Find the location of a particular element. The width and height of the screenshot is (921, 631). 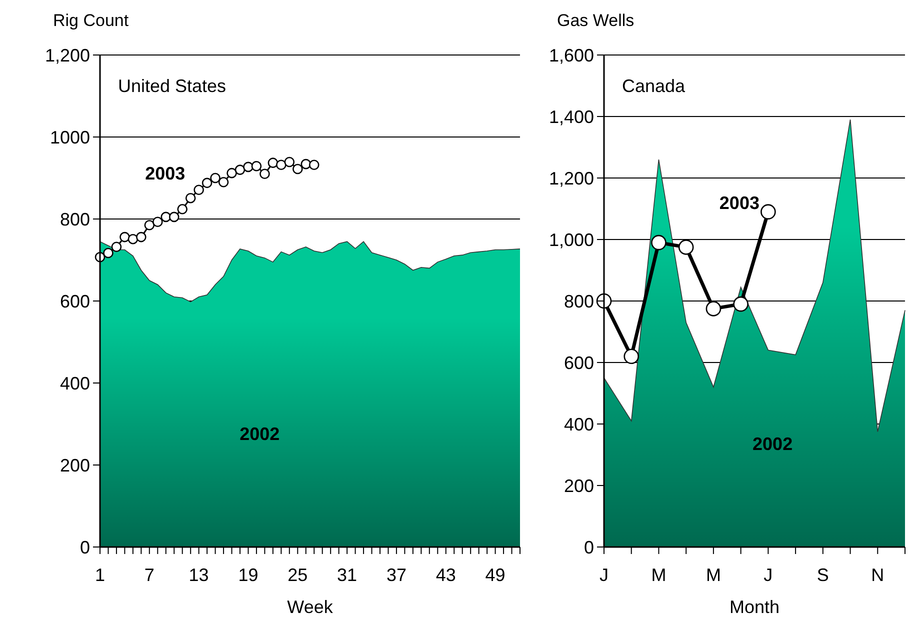

x-axis-title: Week is located at coordinates (310, 607).